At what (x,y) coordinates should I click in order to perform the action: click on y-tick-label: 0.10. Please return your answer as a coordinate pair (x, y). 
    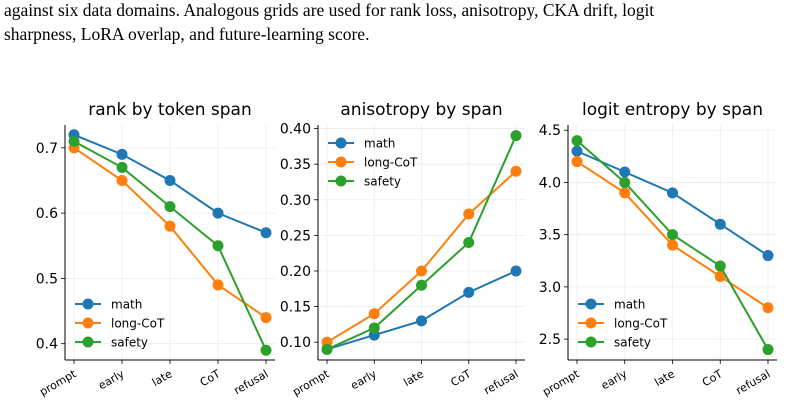
    Looking at the image, I should click on (295, 343).